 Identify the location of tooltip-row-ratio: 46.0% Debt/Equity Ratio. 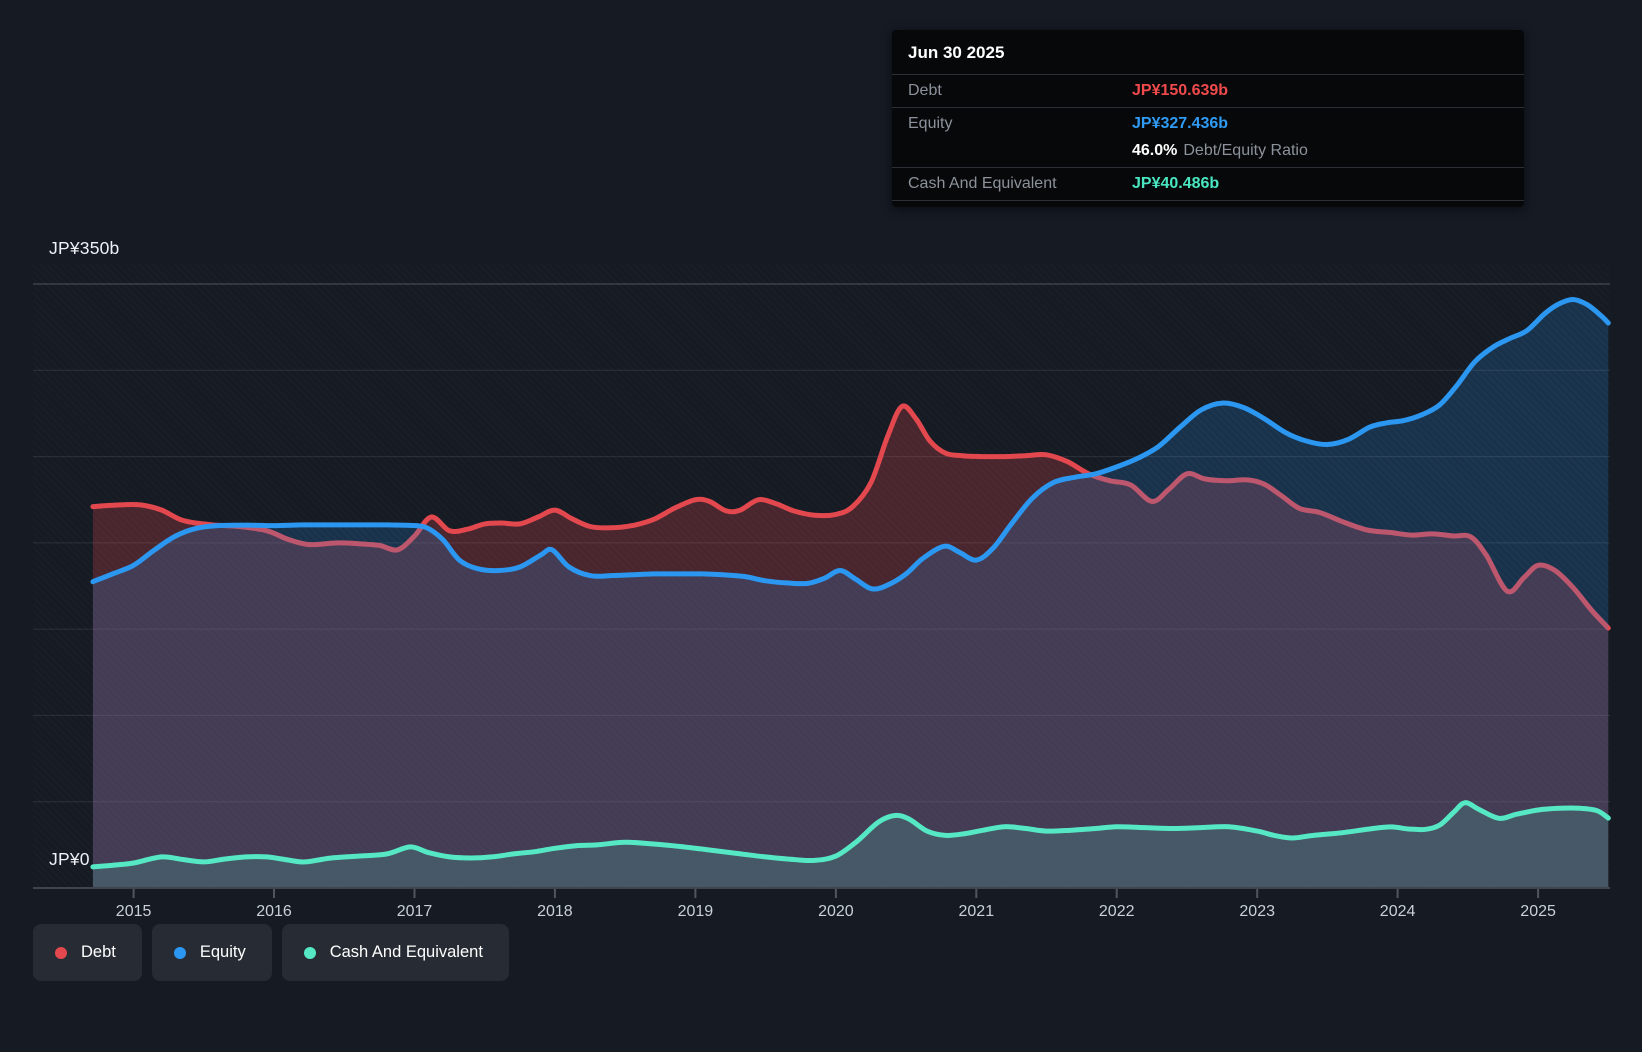
(1208, 153).